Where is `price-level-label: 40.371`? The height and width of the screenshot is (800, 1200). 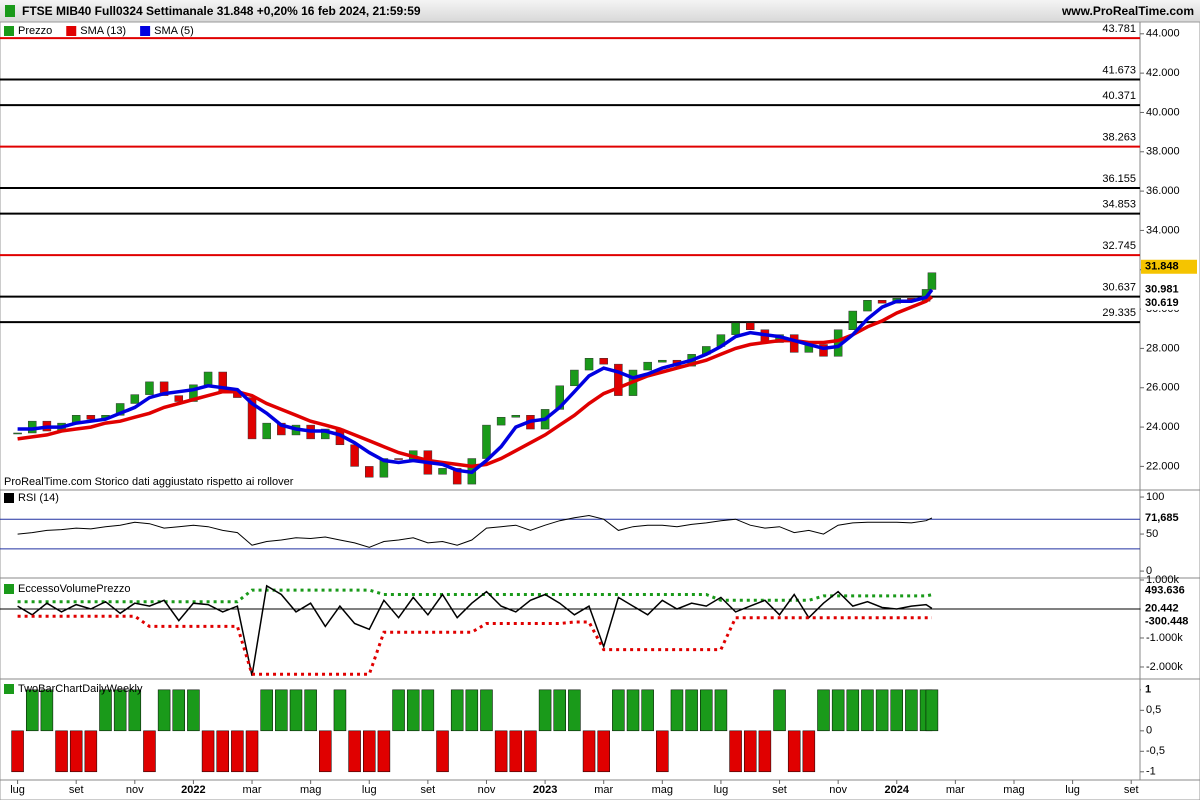 price-level-label: 40.371 is located at coordinates (1119, 96).